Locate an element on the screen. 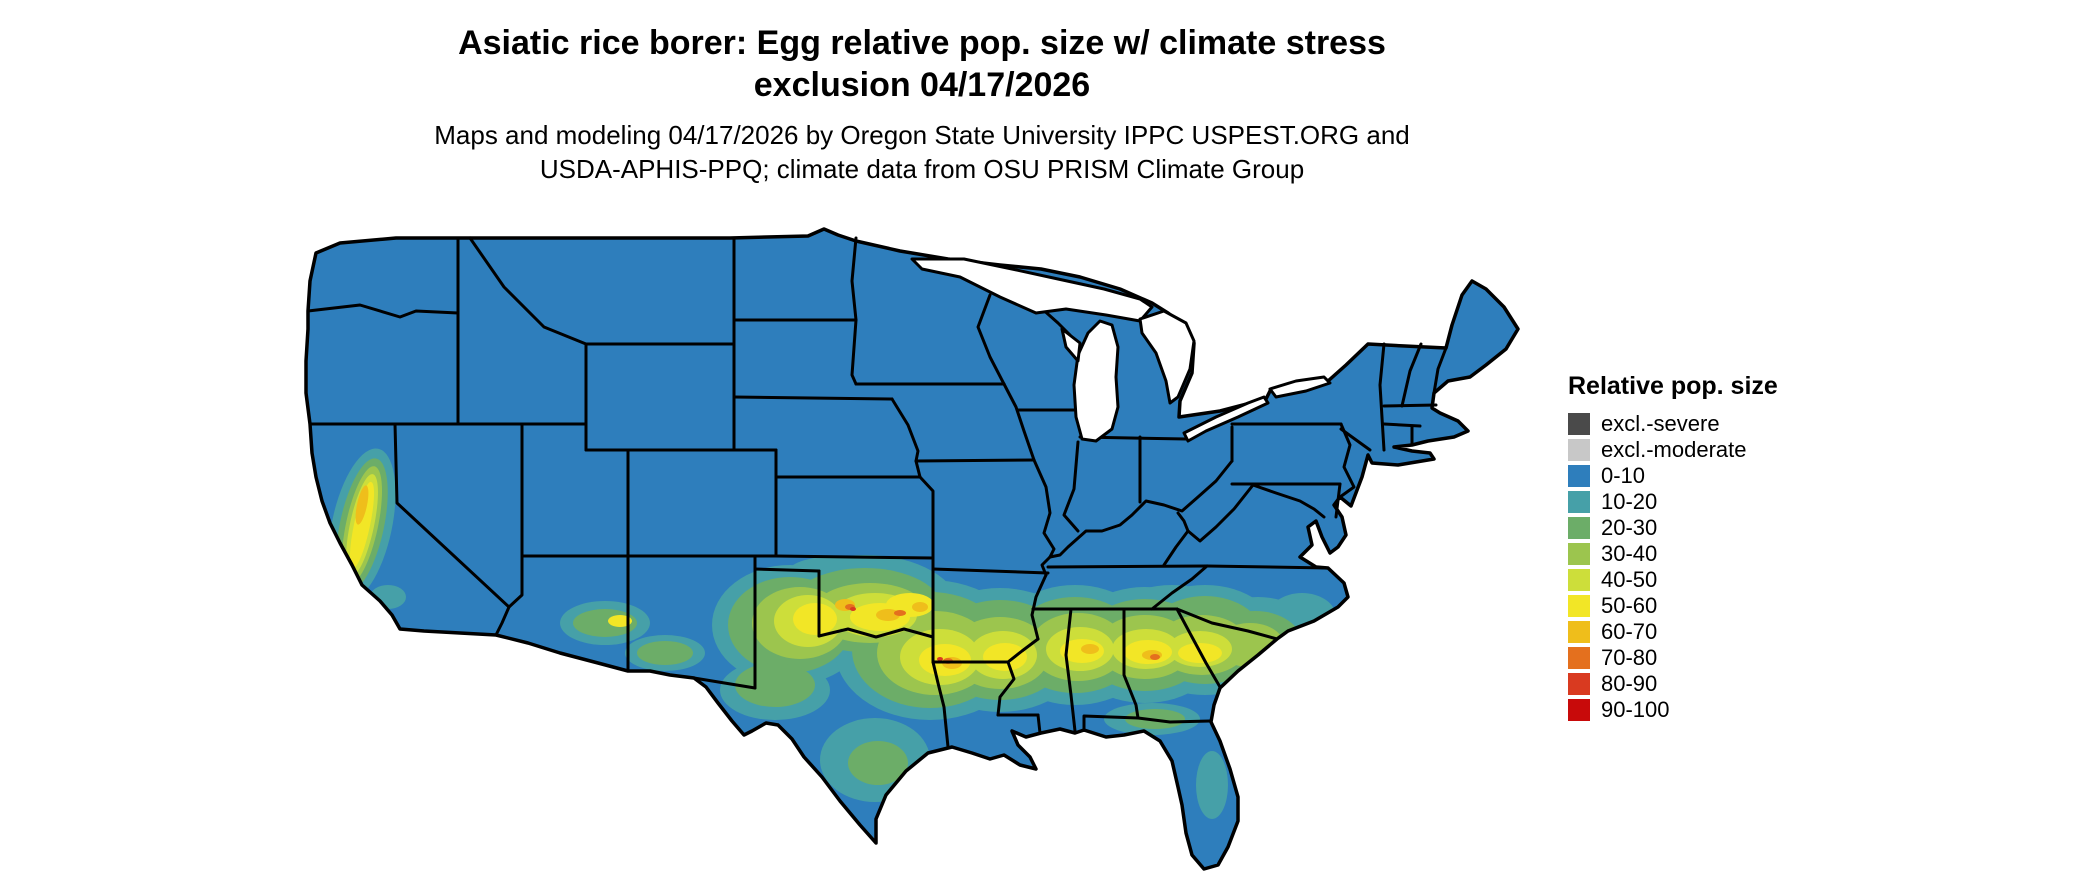  border-ok-panhandle is located at coordinates (787, 570).